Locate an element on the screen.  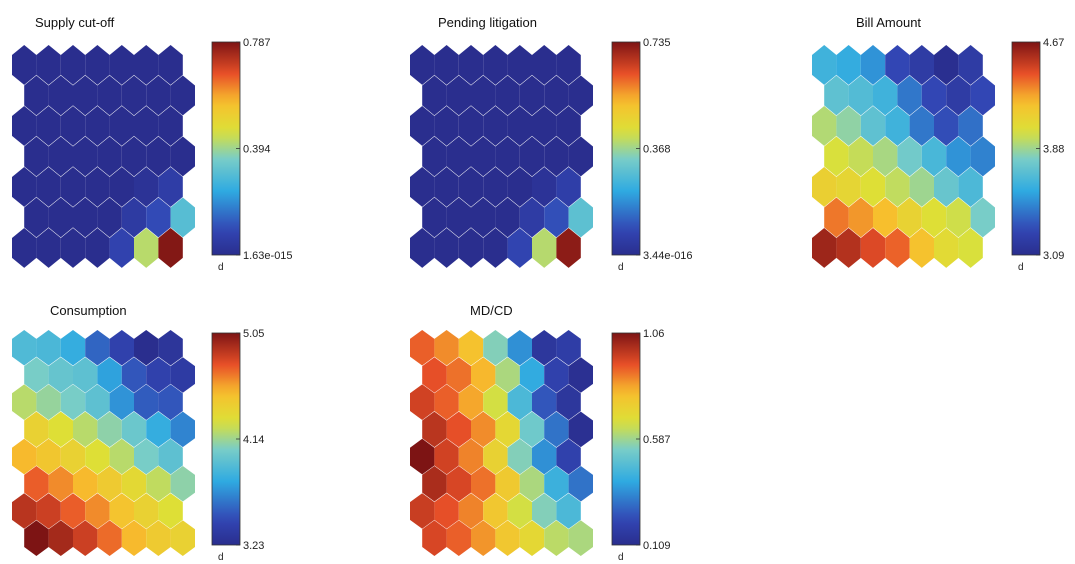
colorbar-tick-label: 3.23 is located at coordinates (253, 546).